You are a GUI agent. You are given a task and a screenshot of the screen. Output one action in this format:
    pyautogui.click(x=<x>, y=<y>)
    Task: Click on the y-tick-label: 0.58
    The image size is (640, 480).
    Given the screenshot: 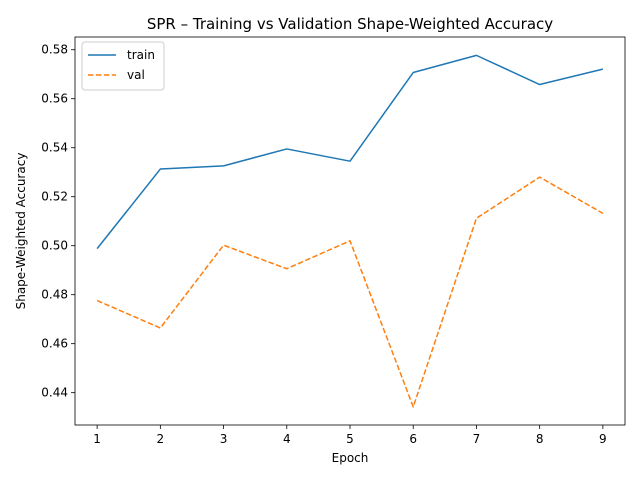 What is the action you would take?
    pyautogui.click(x=54, y=50)
    